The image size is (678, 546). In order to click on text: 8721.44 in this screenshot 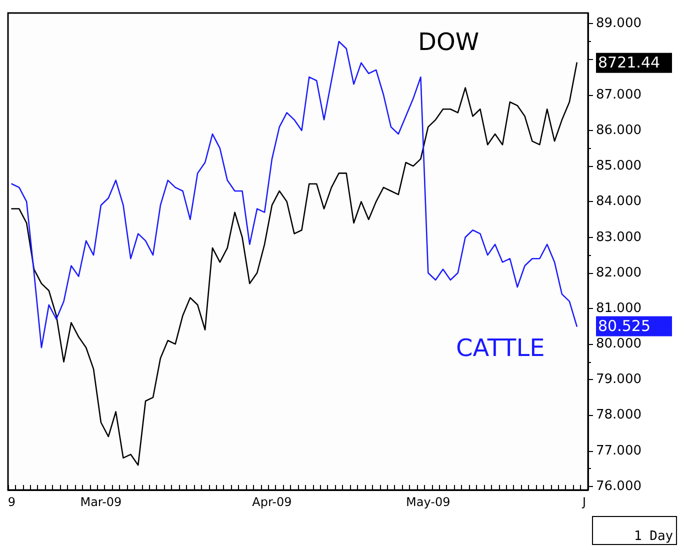, I will do `click(629, 62)`.